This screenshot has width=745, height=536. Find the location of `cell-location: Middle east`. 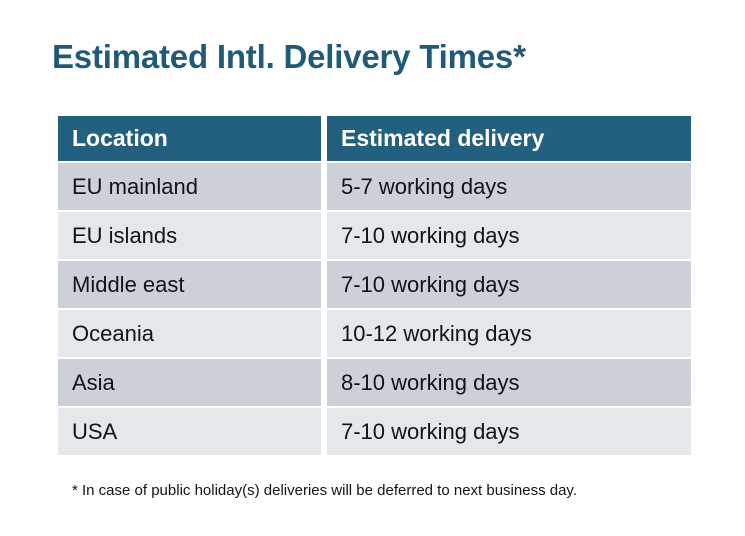

cell-location: Middle east is located at coordinates (189, 284).